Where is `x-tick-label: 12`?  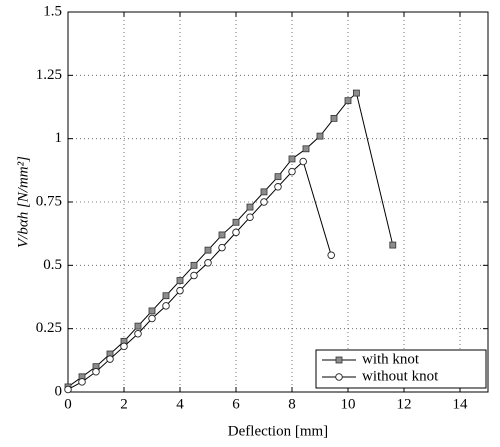 x-tick-label: 12 is located at coordinates (404, 404).